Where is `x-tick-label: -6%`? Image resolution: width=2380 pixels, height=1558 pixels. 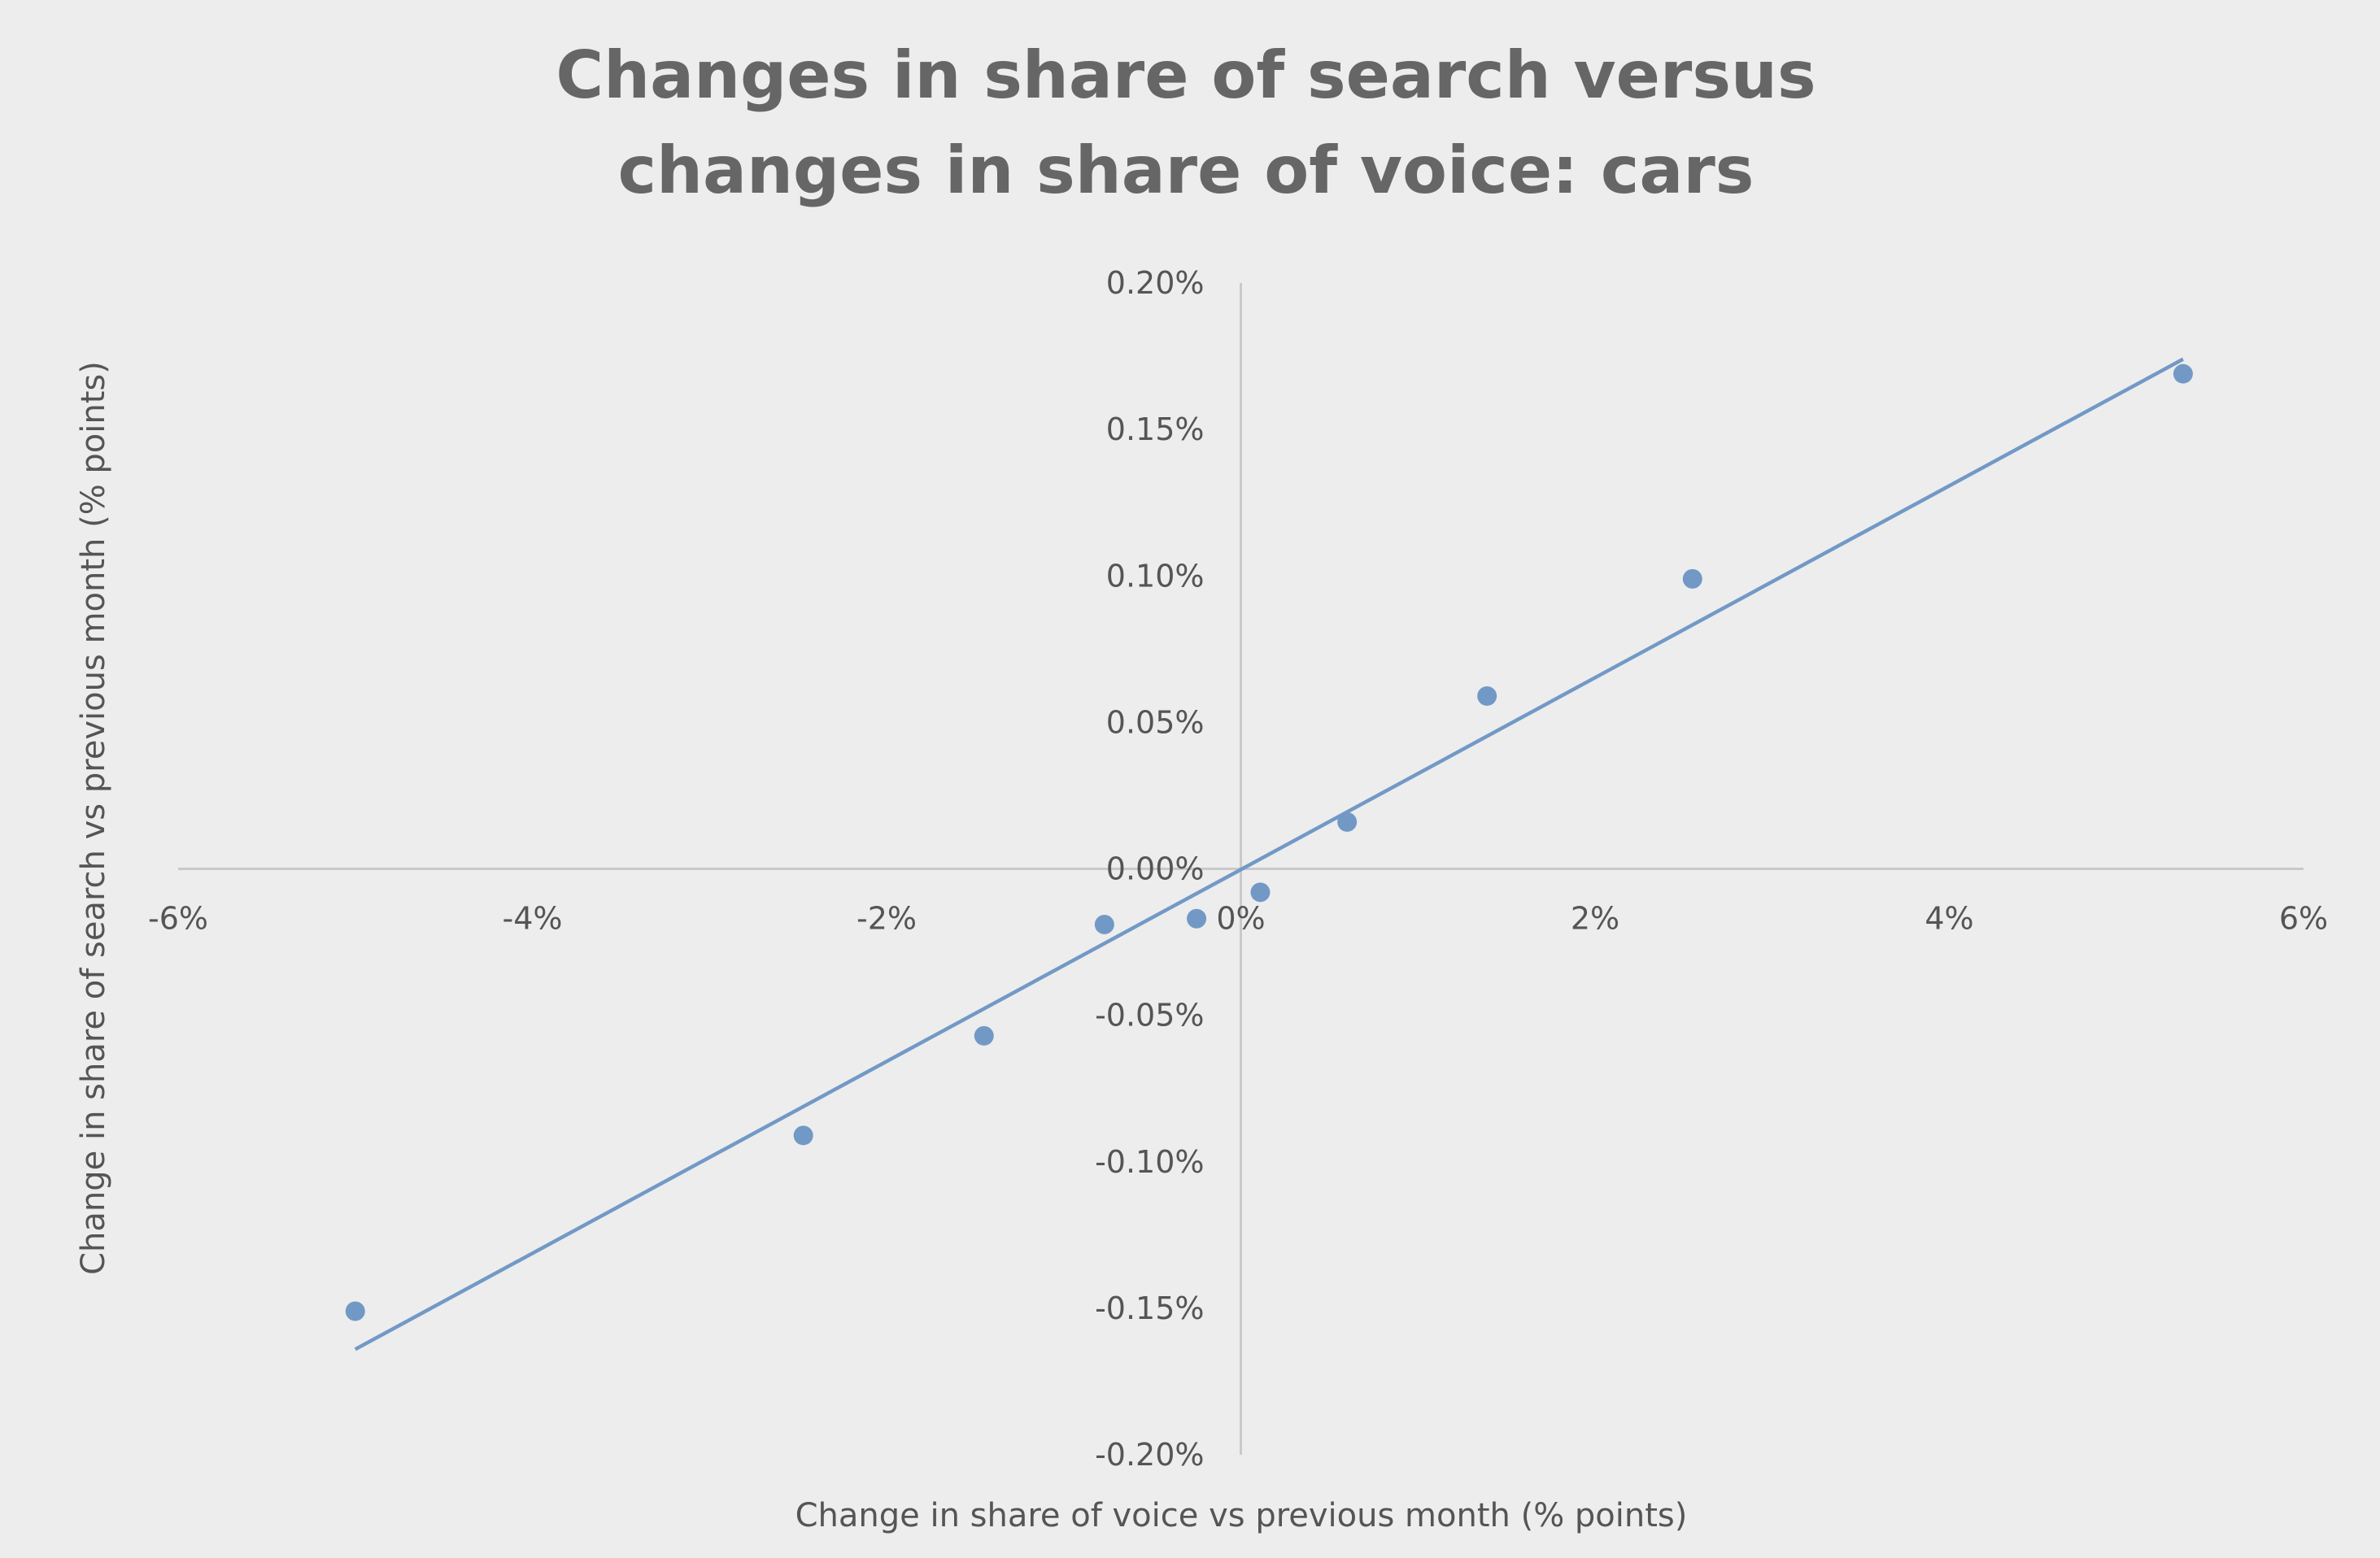 x-tick-label: -6% is located at coordinates (178, 919).